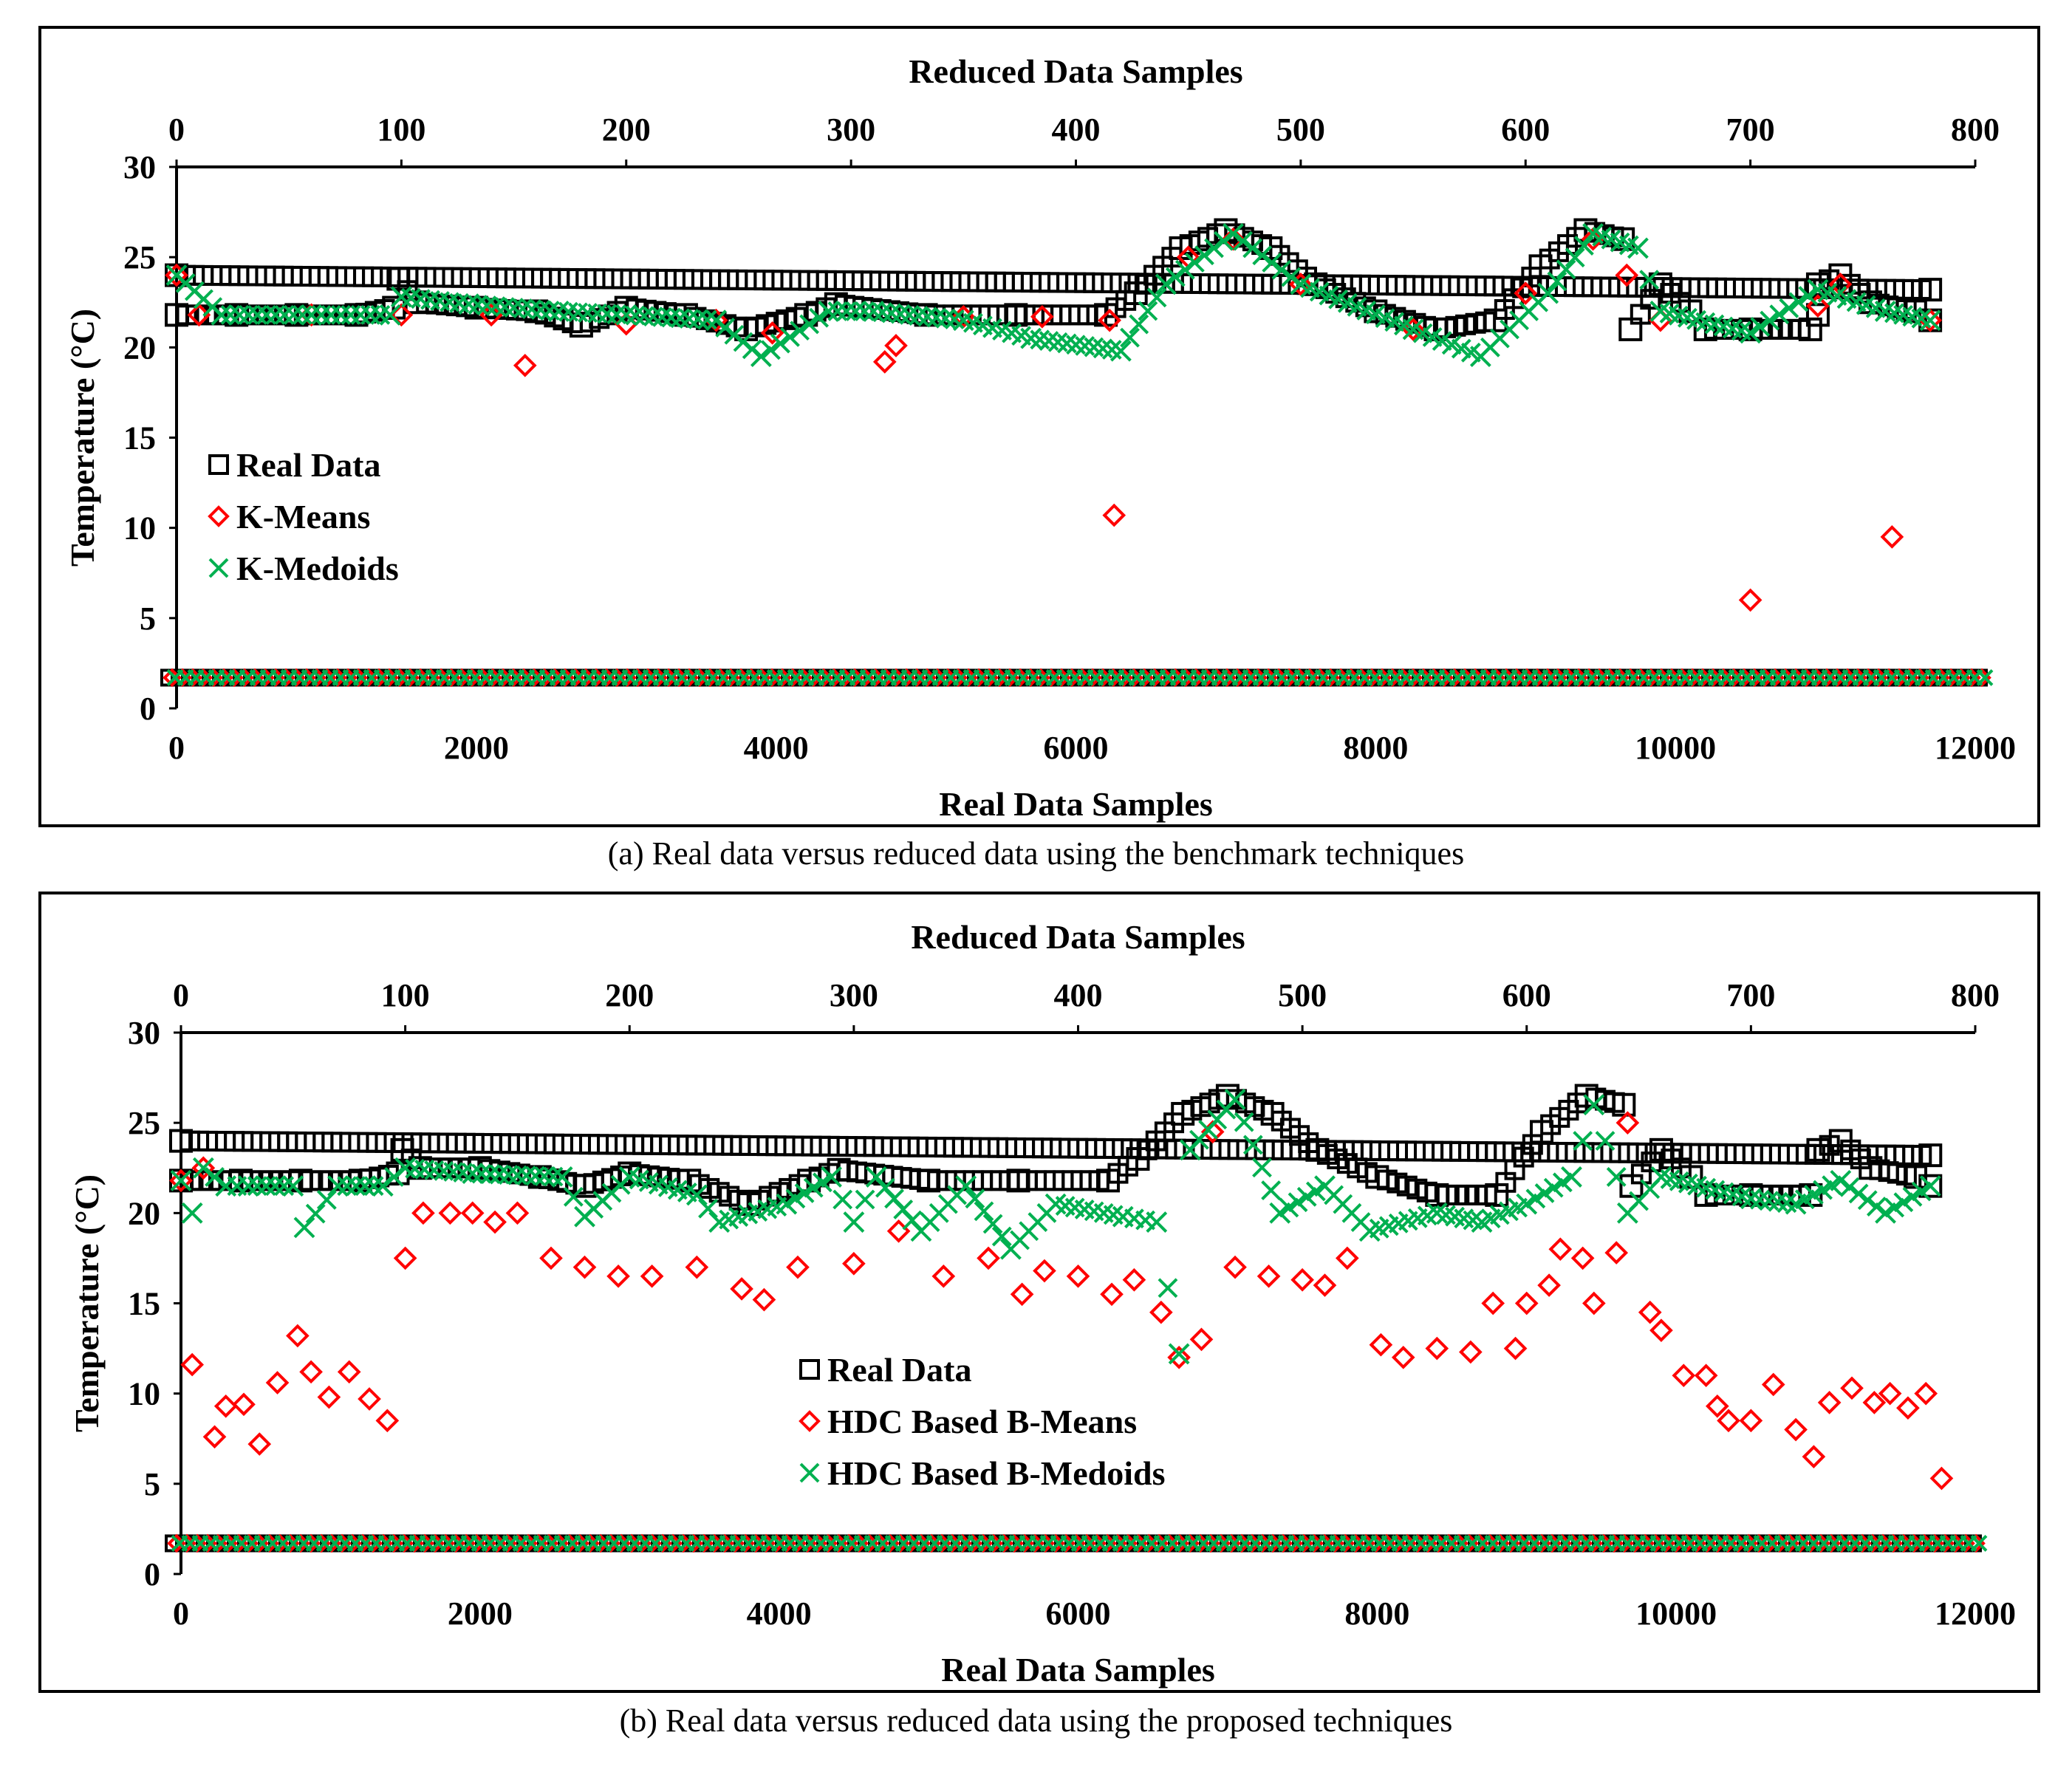 Image resolution: width=2072 pixels, height=1769 pixels. Describe the element at coordinates (626, 130) in the screenshot. I see `x2-tick-label: 200` at that location.